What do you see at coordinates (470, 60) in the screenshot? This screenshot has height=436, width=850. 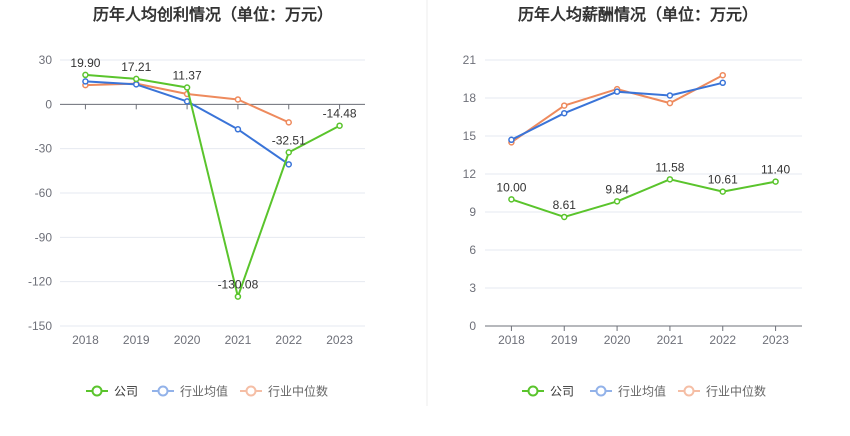 I see `y-tick-label: 21` at bounding box center [470, 60].